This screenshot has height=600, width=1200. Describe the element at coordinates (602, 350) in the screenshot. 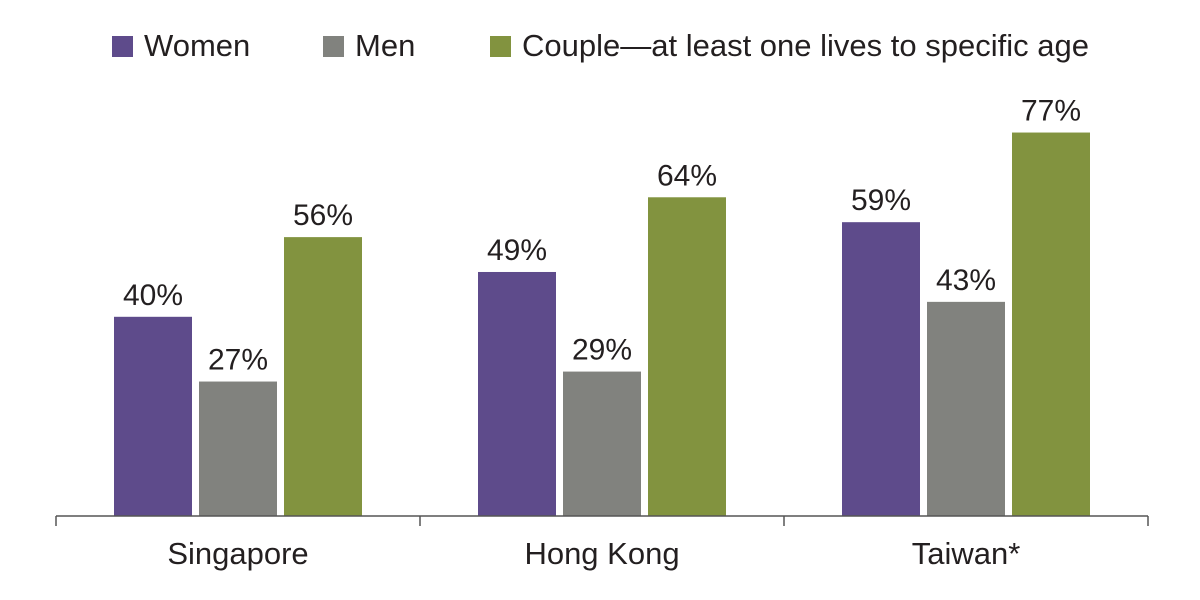

I see `value-label: 29%` at that location.